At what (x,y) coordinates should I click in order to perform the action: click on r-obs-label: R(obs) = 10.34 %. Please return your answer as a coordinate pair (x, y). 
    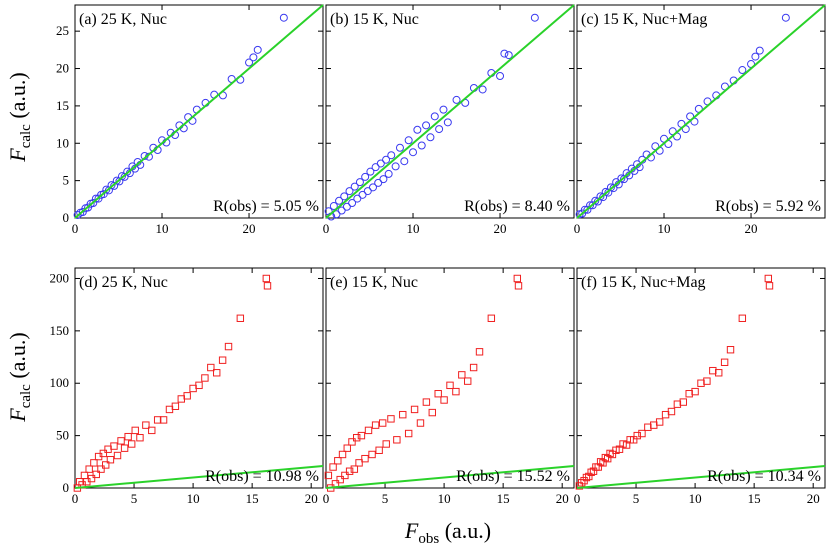
    Looking at the image, I should click on (764, 476).